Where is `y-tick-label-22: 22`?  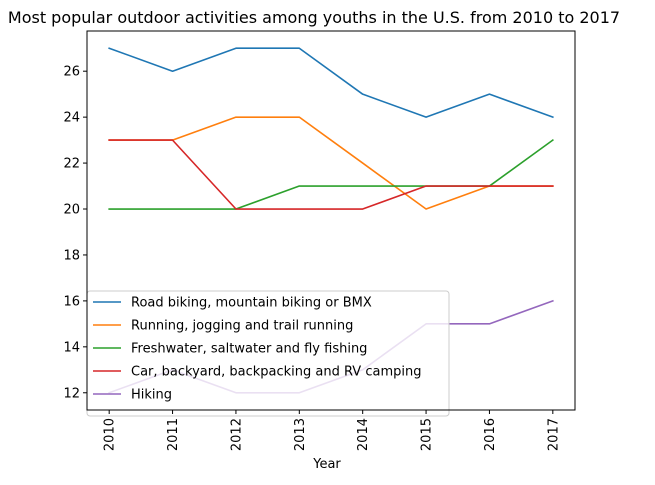 y-tick-label-22: 22 is located at coordinates (71, 164).